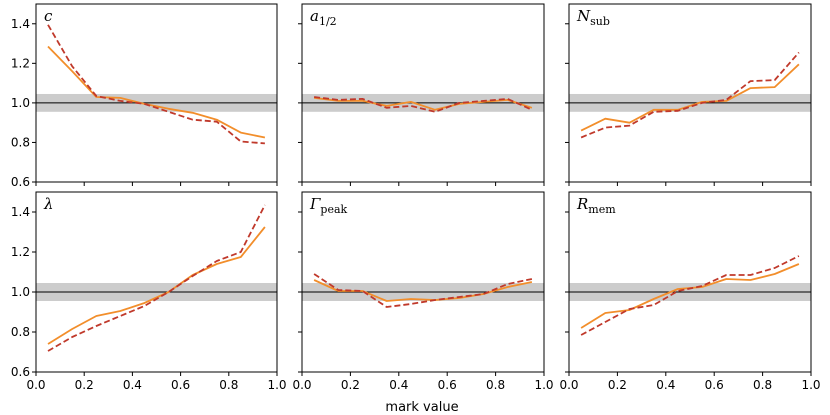  I want to click on panel-title: Nsub, so click(593, 17).